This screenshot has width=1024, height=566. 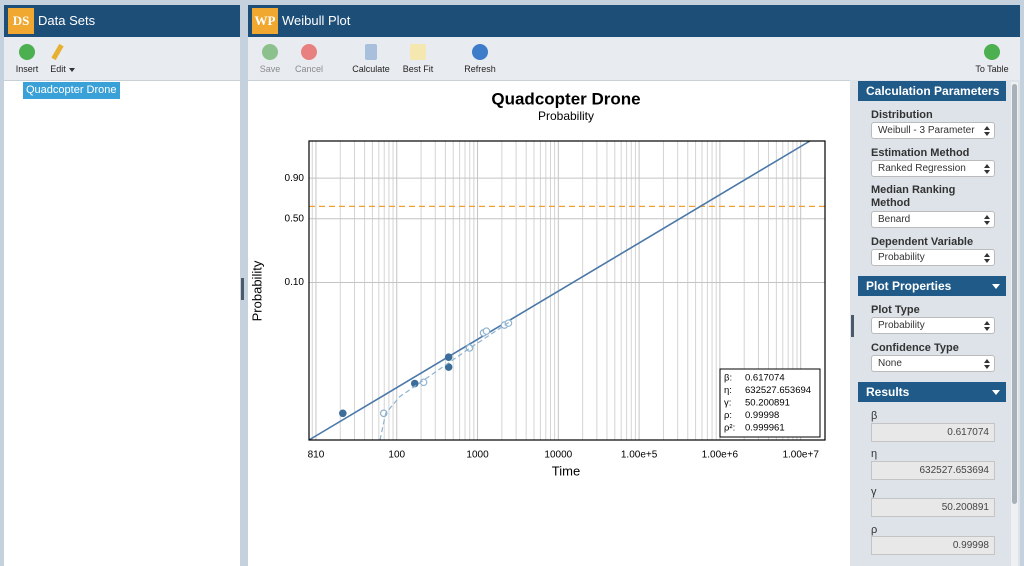 I want to click on section-header: Calculation Parameters, so click(x=932, y=91).